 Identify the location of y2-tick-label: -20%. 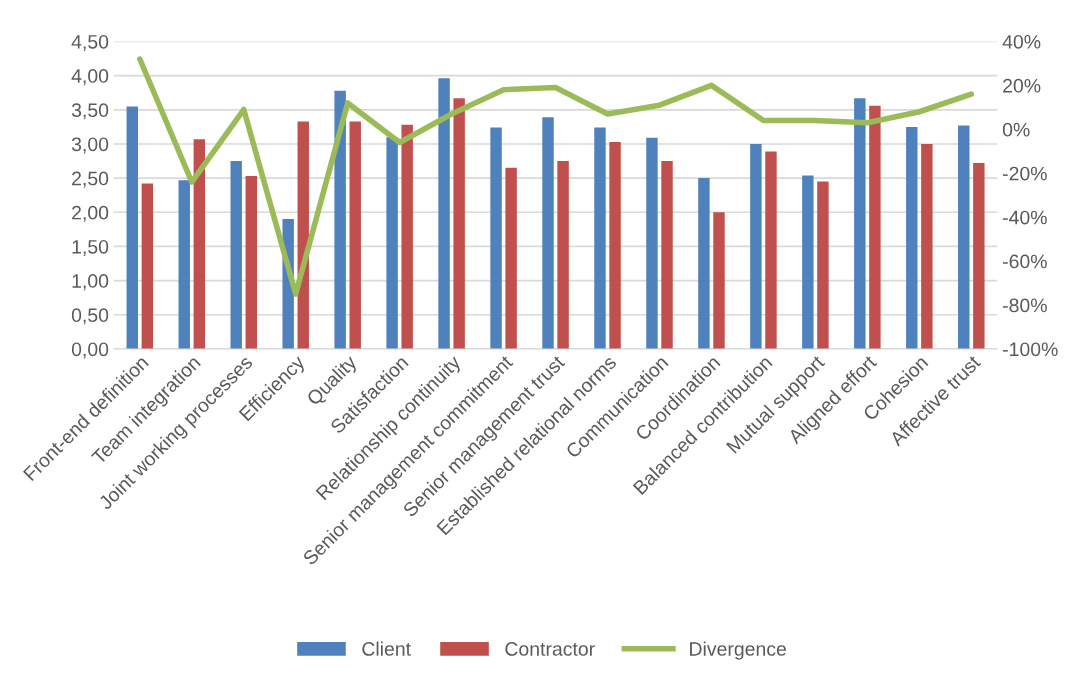
(1025, 173).